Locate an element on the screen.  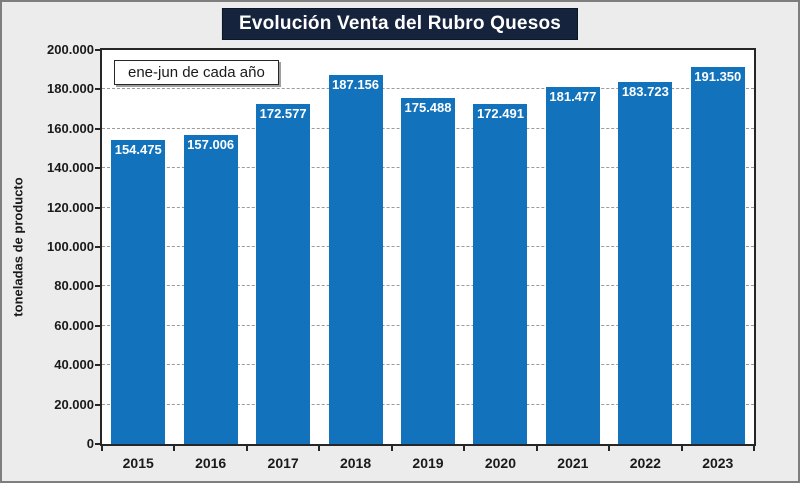
y-tick-label: 120.000 is located at coordinates (70, 207).